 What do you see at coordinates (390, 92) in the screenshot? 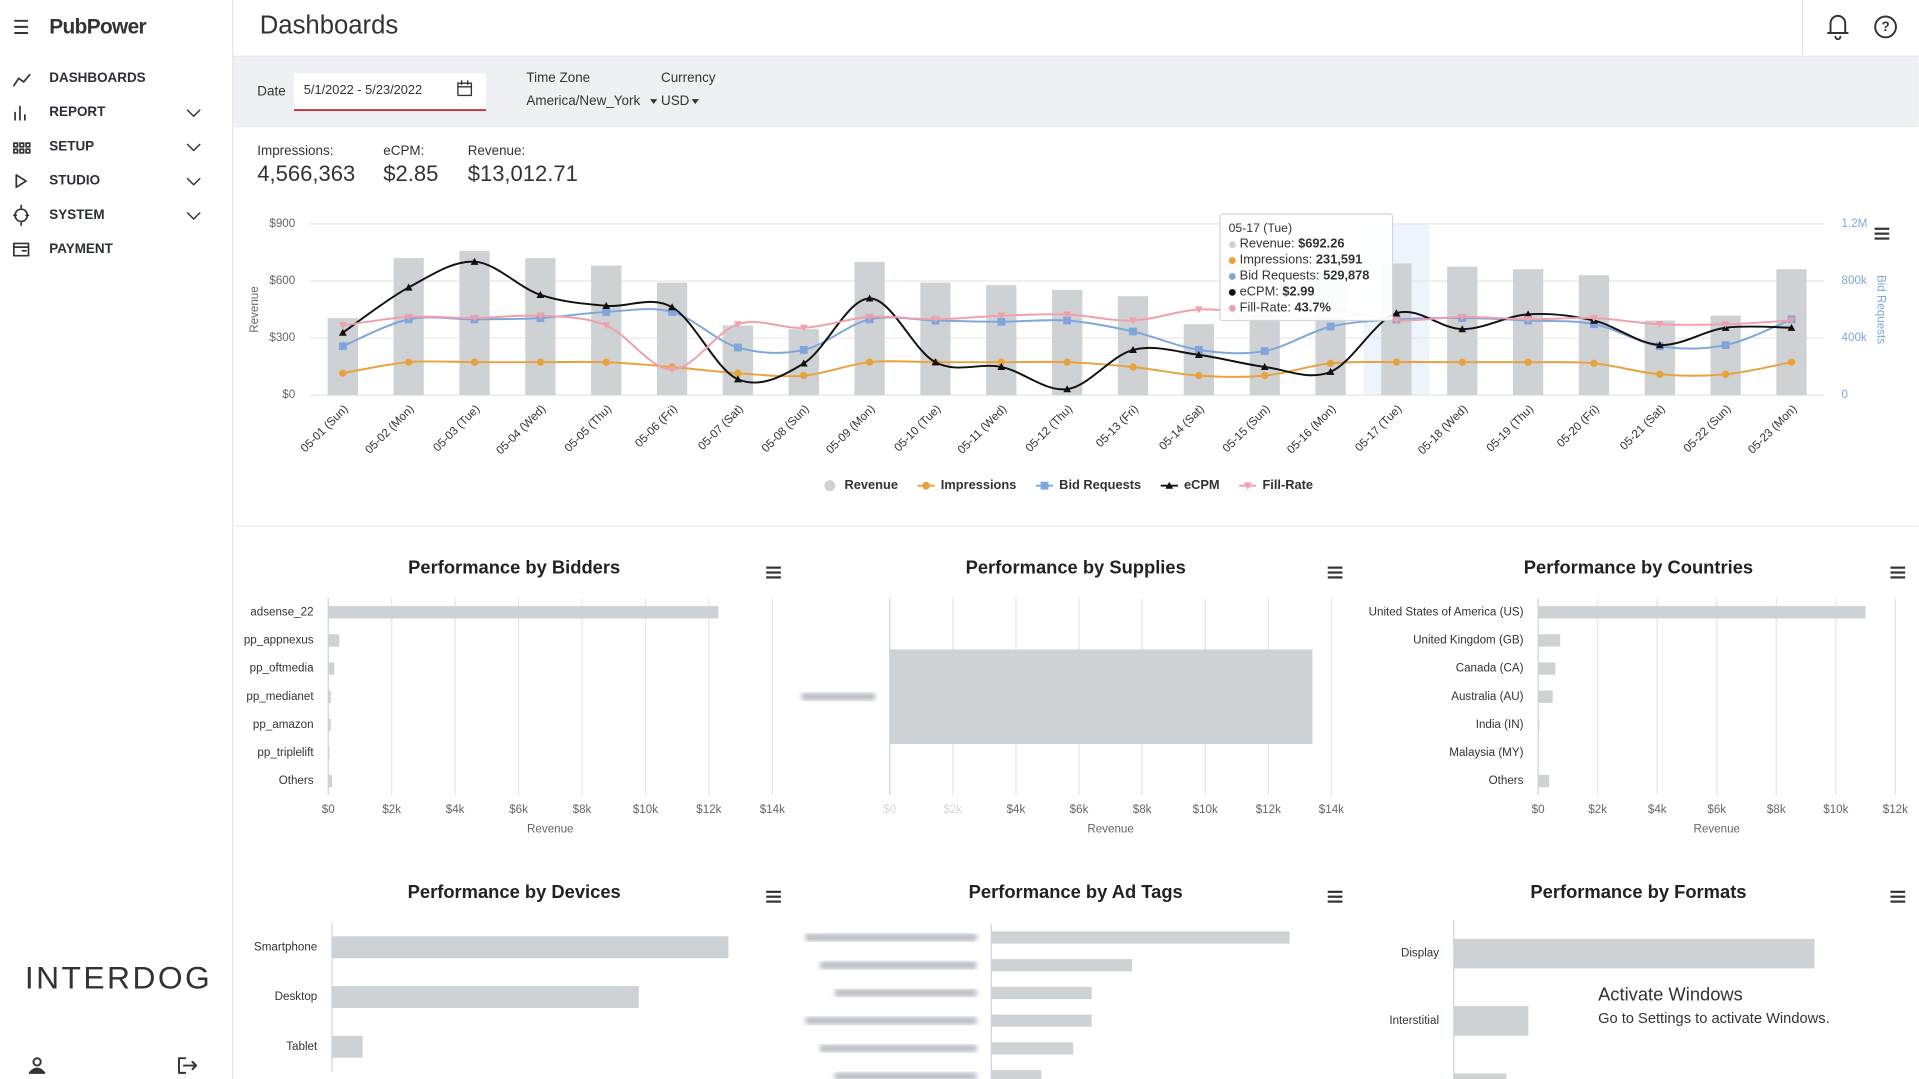
I see `date-input` at bounding box center [390, 92].